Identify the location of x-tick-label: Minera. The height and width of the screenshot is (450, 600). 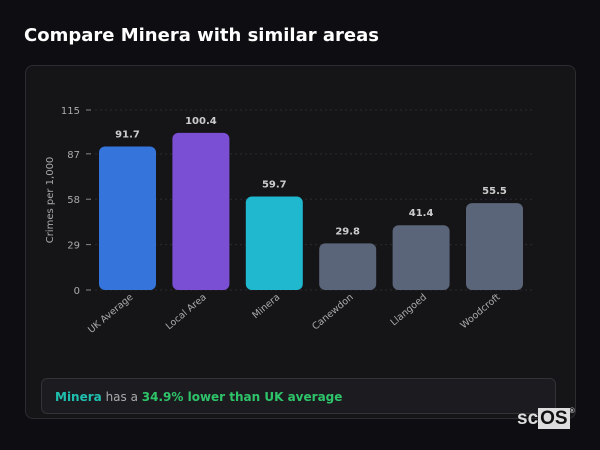
(266, 306).